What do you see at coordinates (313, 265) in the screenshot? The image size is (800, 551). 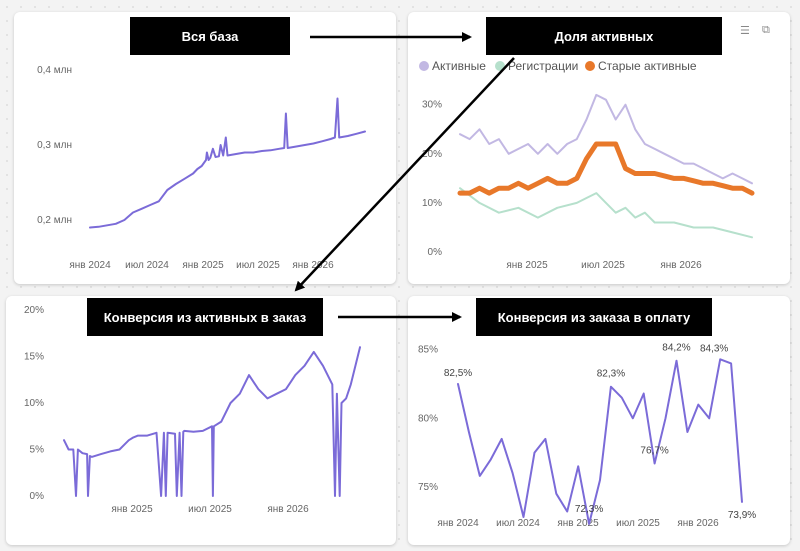 I see `base-xtick: янв 2026` at bounding box center [313, 265].